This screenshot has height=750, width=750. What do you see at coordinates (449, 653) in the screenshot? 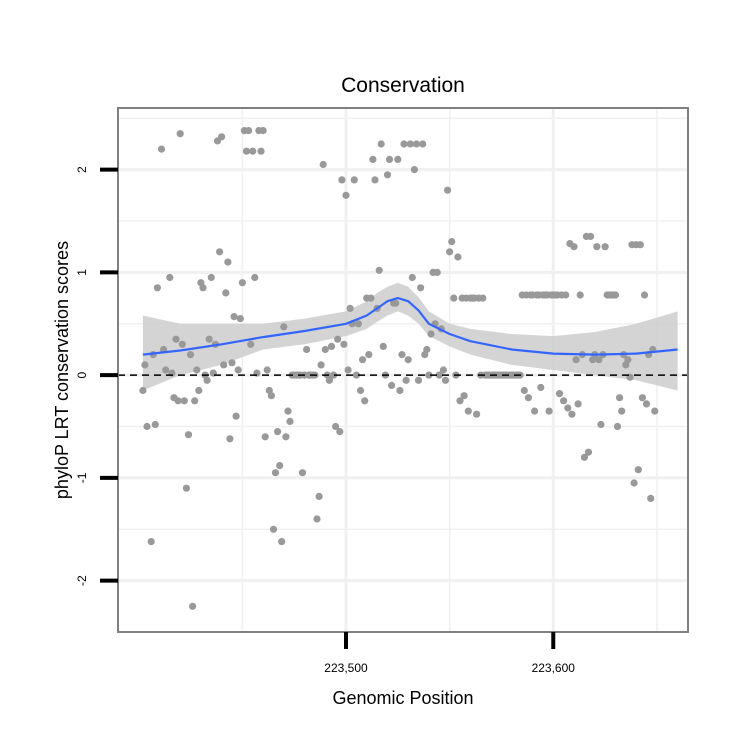
I see `x-axis-ticks: 223,500 223,600` at bounding box center [449, 653].